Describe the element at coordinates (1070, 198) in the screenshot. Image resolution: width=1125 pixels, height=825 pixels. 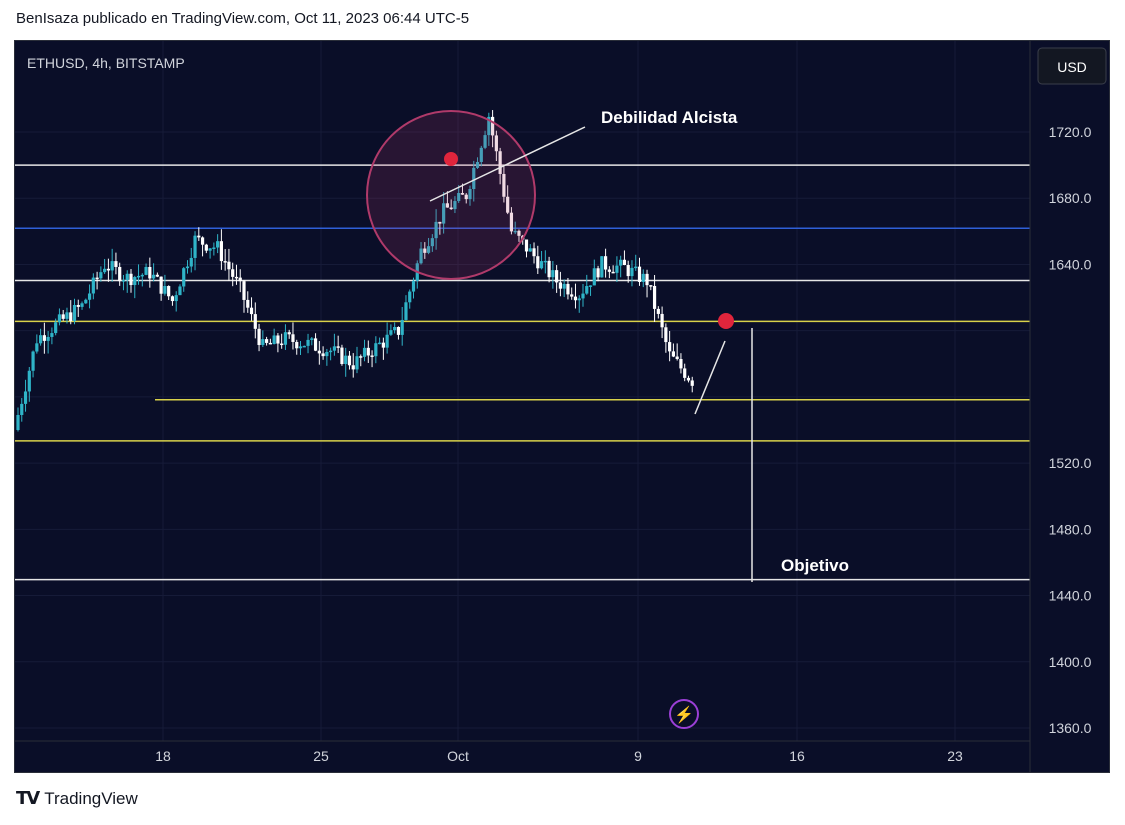
I see `y-tick-label: 1680.0` at that location.